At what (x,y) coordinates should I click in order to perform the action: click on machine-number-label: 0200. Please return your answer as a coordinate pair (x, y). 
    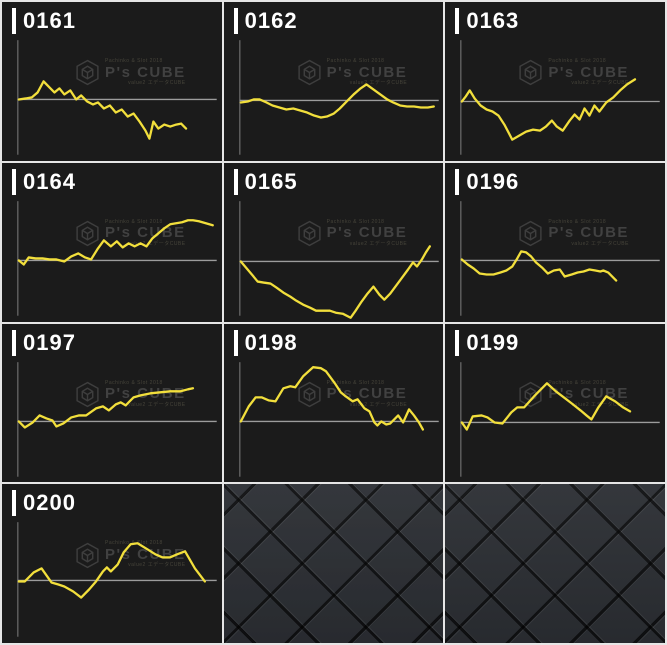
    Looking at the image, I should click on (44, 503).